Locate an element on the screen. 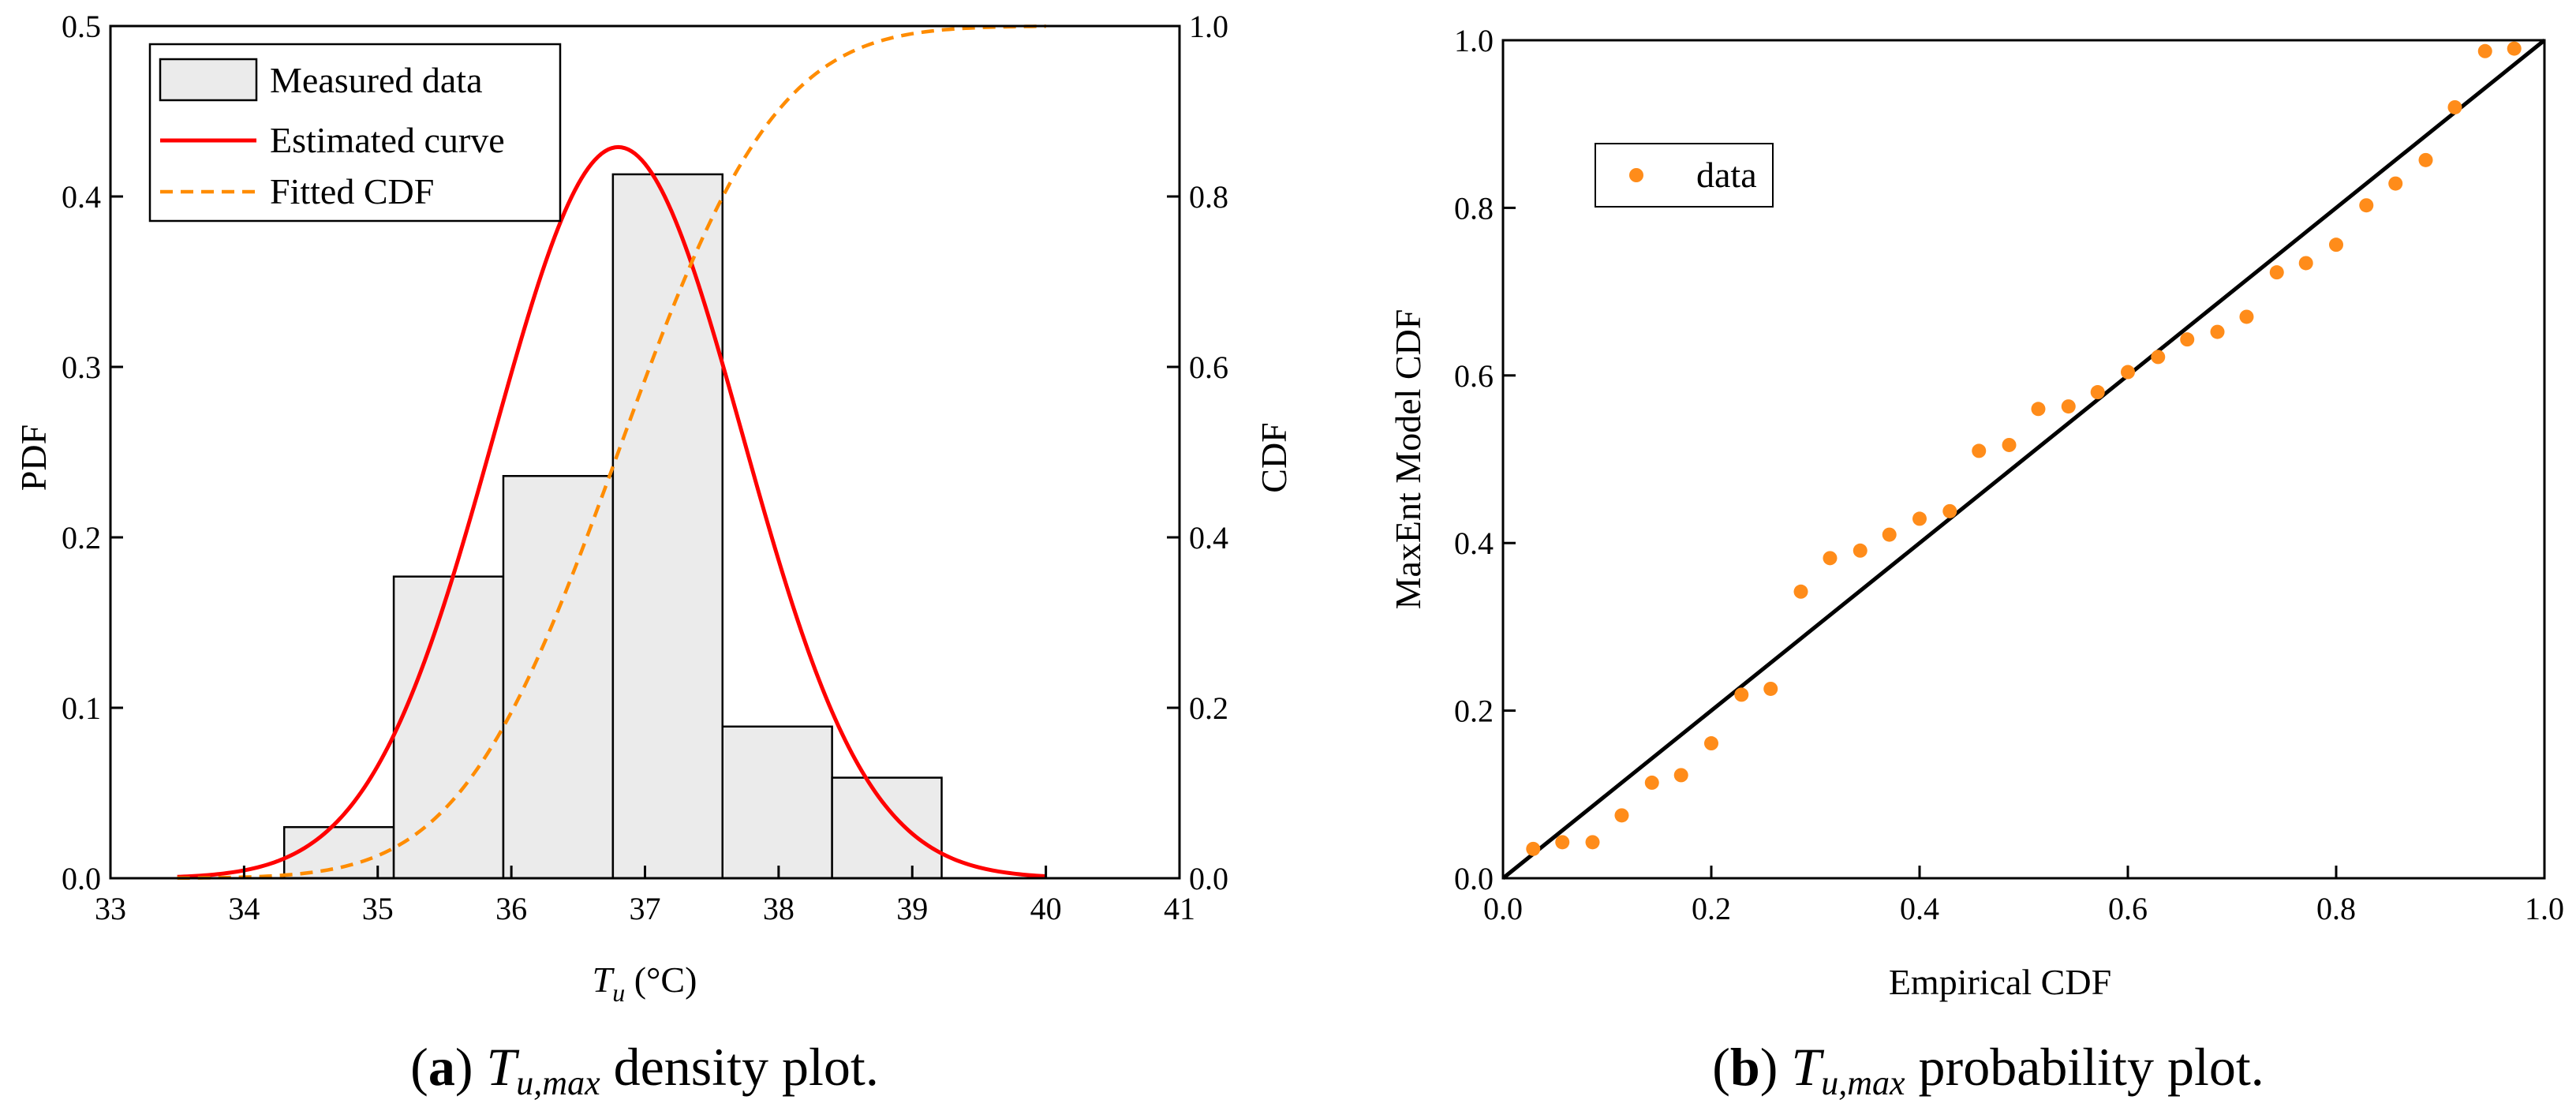  y-tick-label-b-3: 0.6 is located at coordinates (1474, 376).